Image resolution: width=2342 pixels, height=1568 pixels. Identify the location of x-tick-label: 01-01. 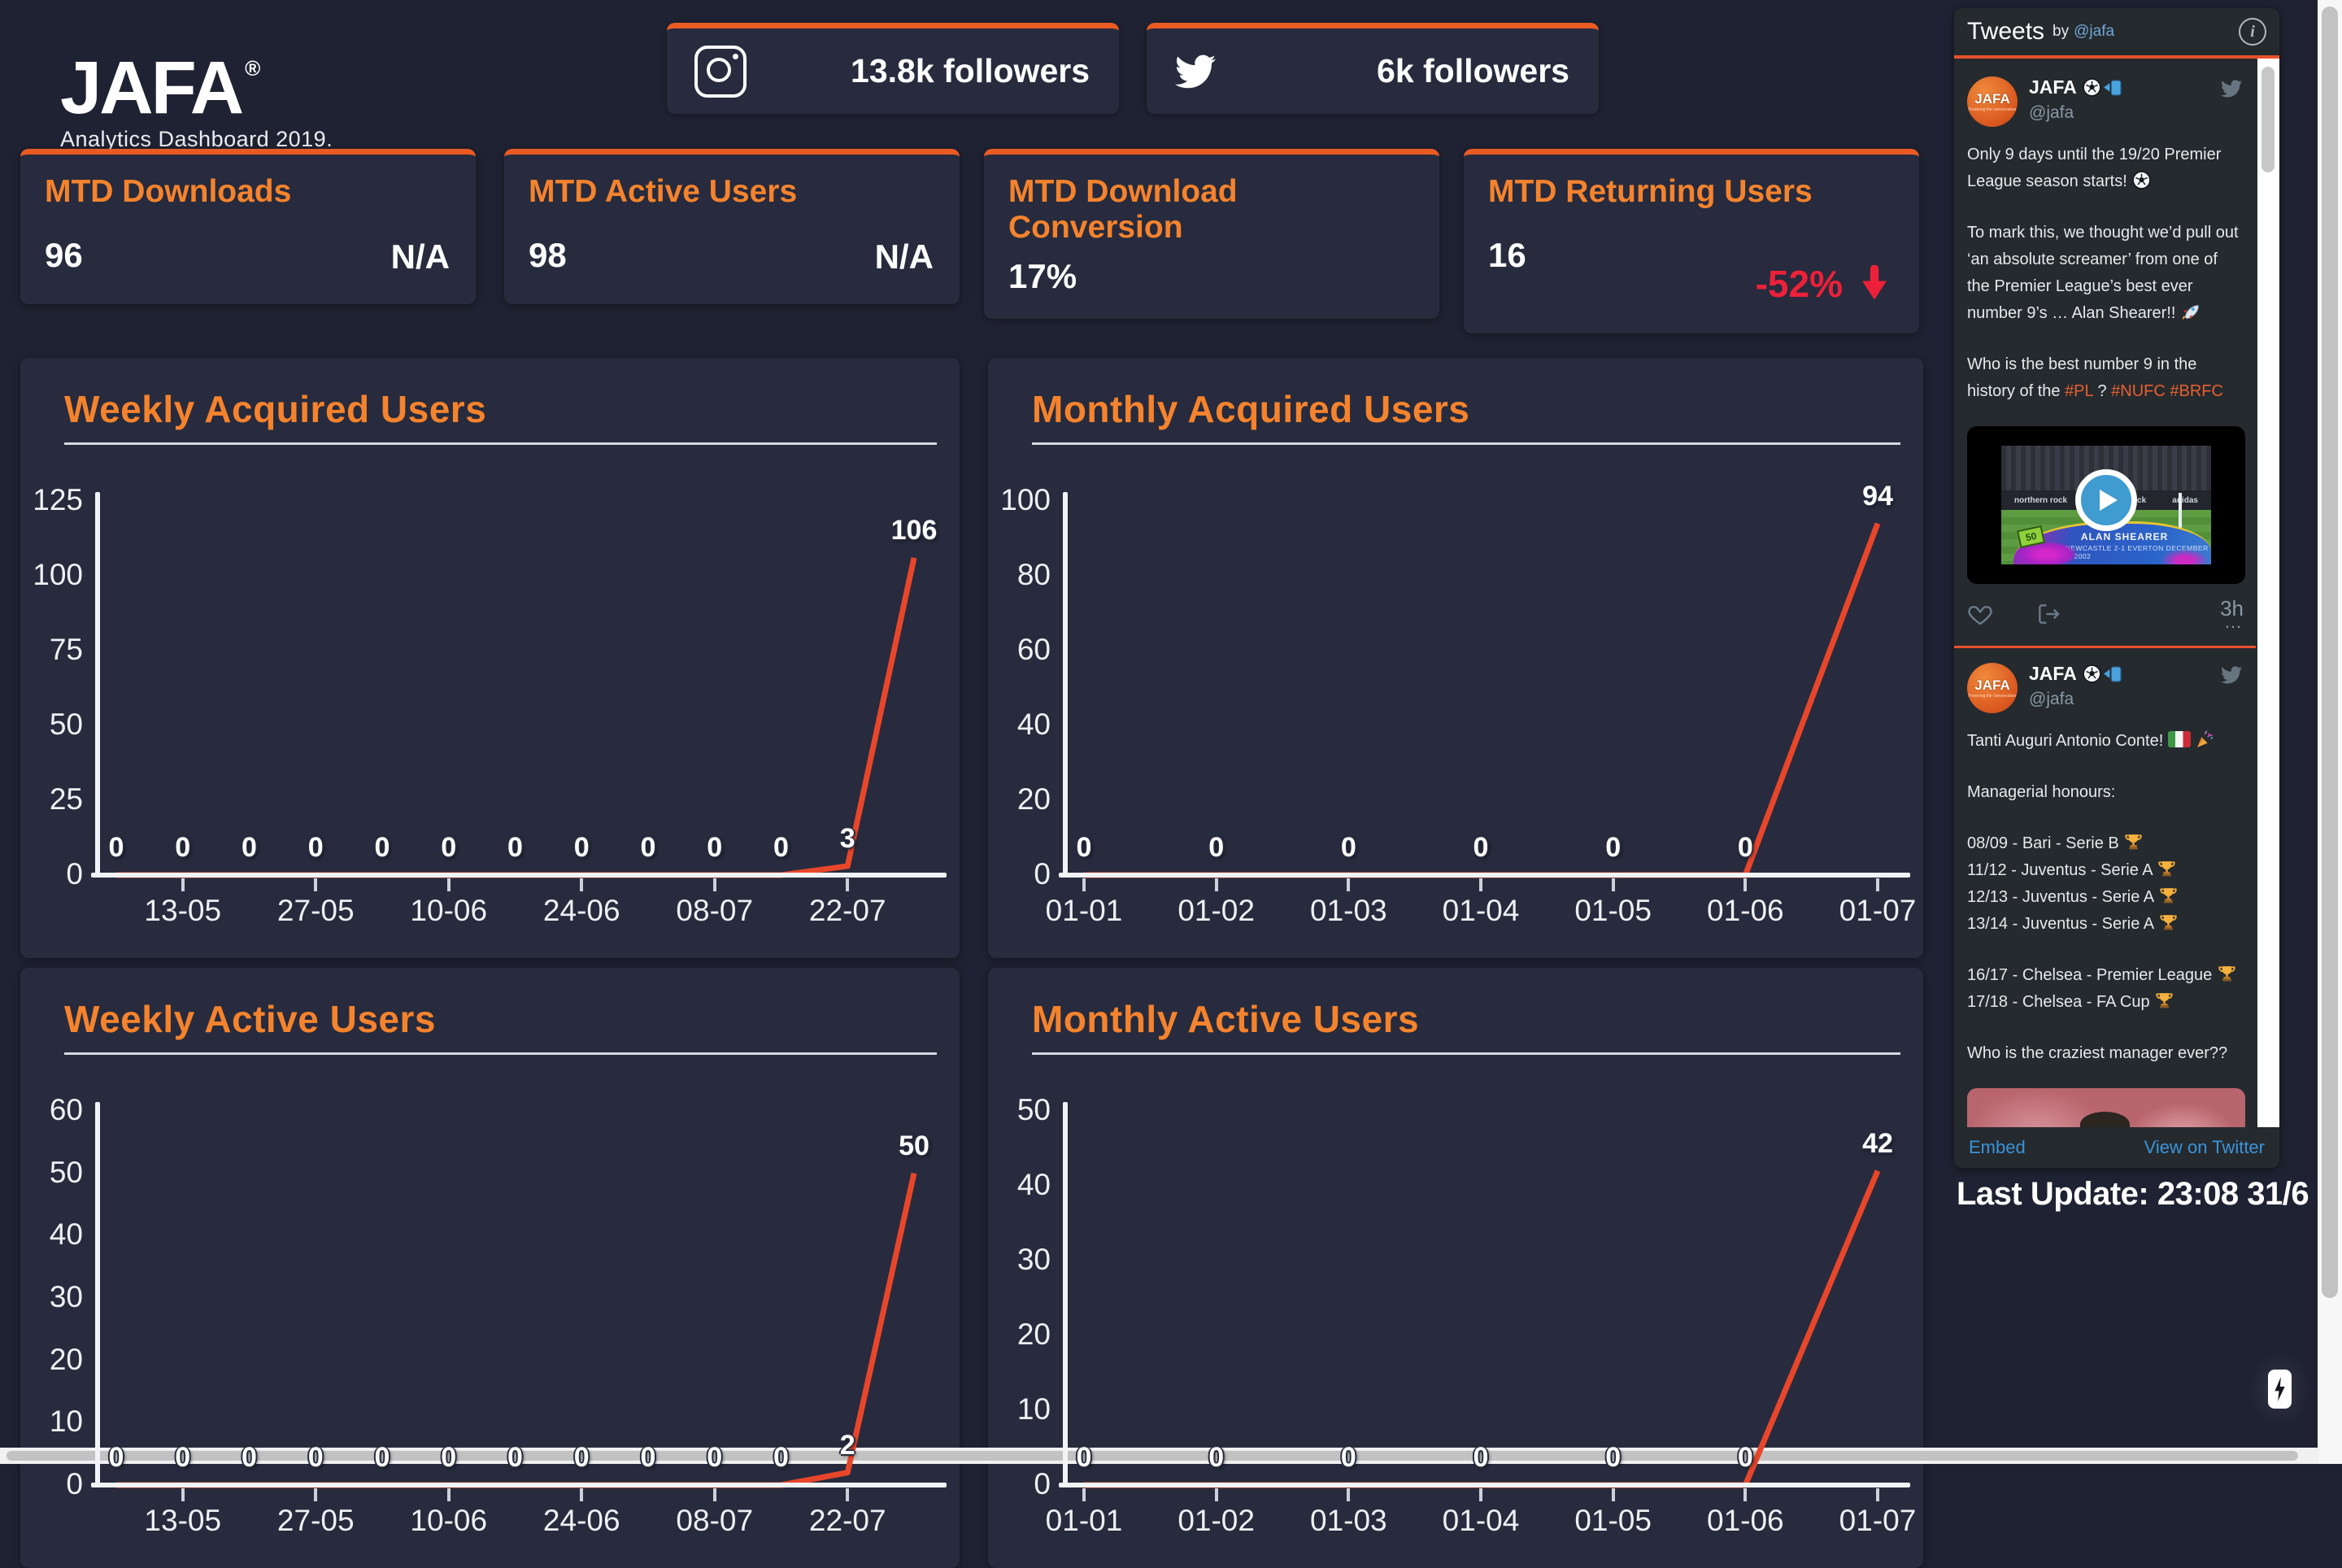
(1084, 910).